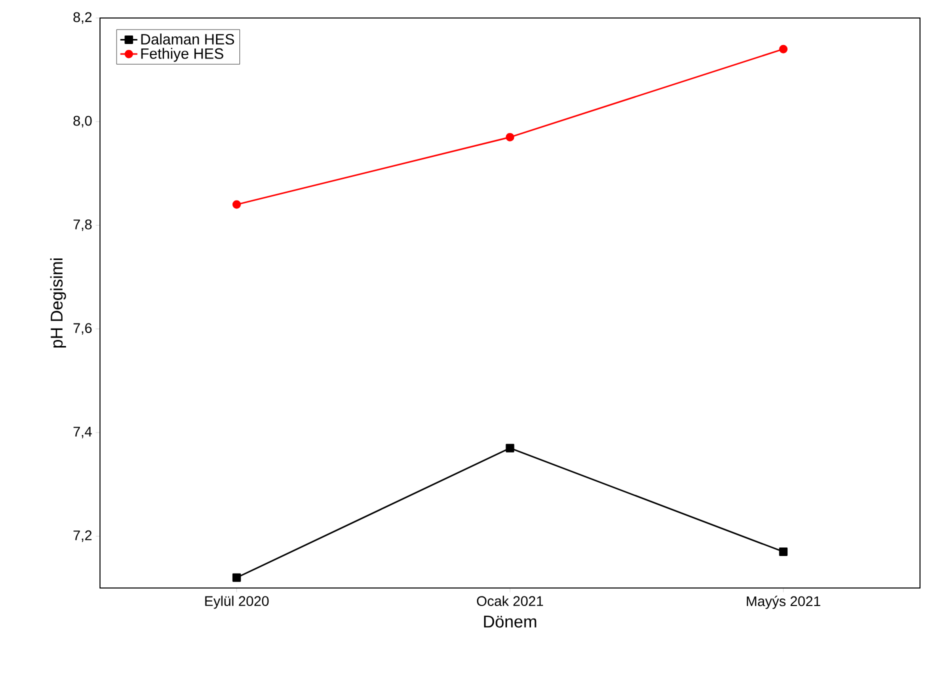  What do you see at coordinates (510, 601) in the screenshot?
I see `x-tick-label: Ocak 2021` at bounding box center [510, 601].